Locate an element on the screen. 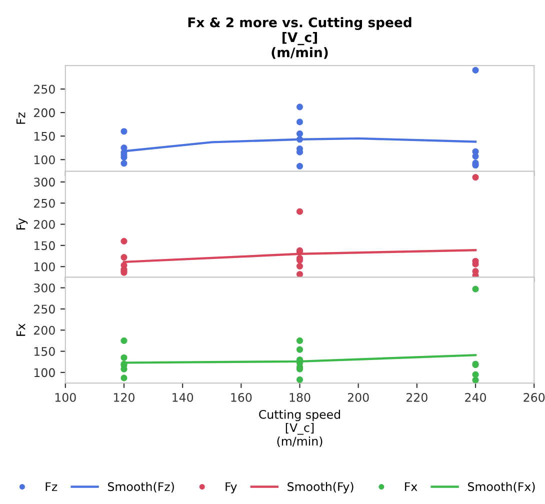 The width and height of the screenshot is (545, 504). x-tick-label: 180 is located at coordinates (300, 397).